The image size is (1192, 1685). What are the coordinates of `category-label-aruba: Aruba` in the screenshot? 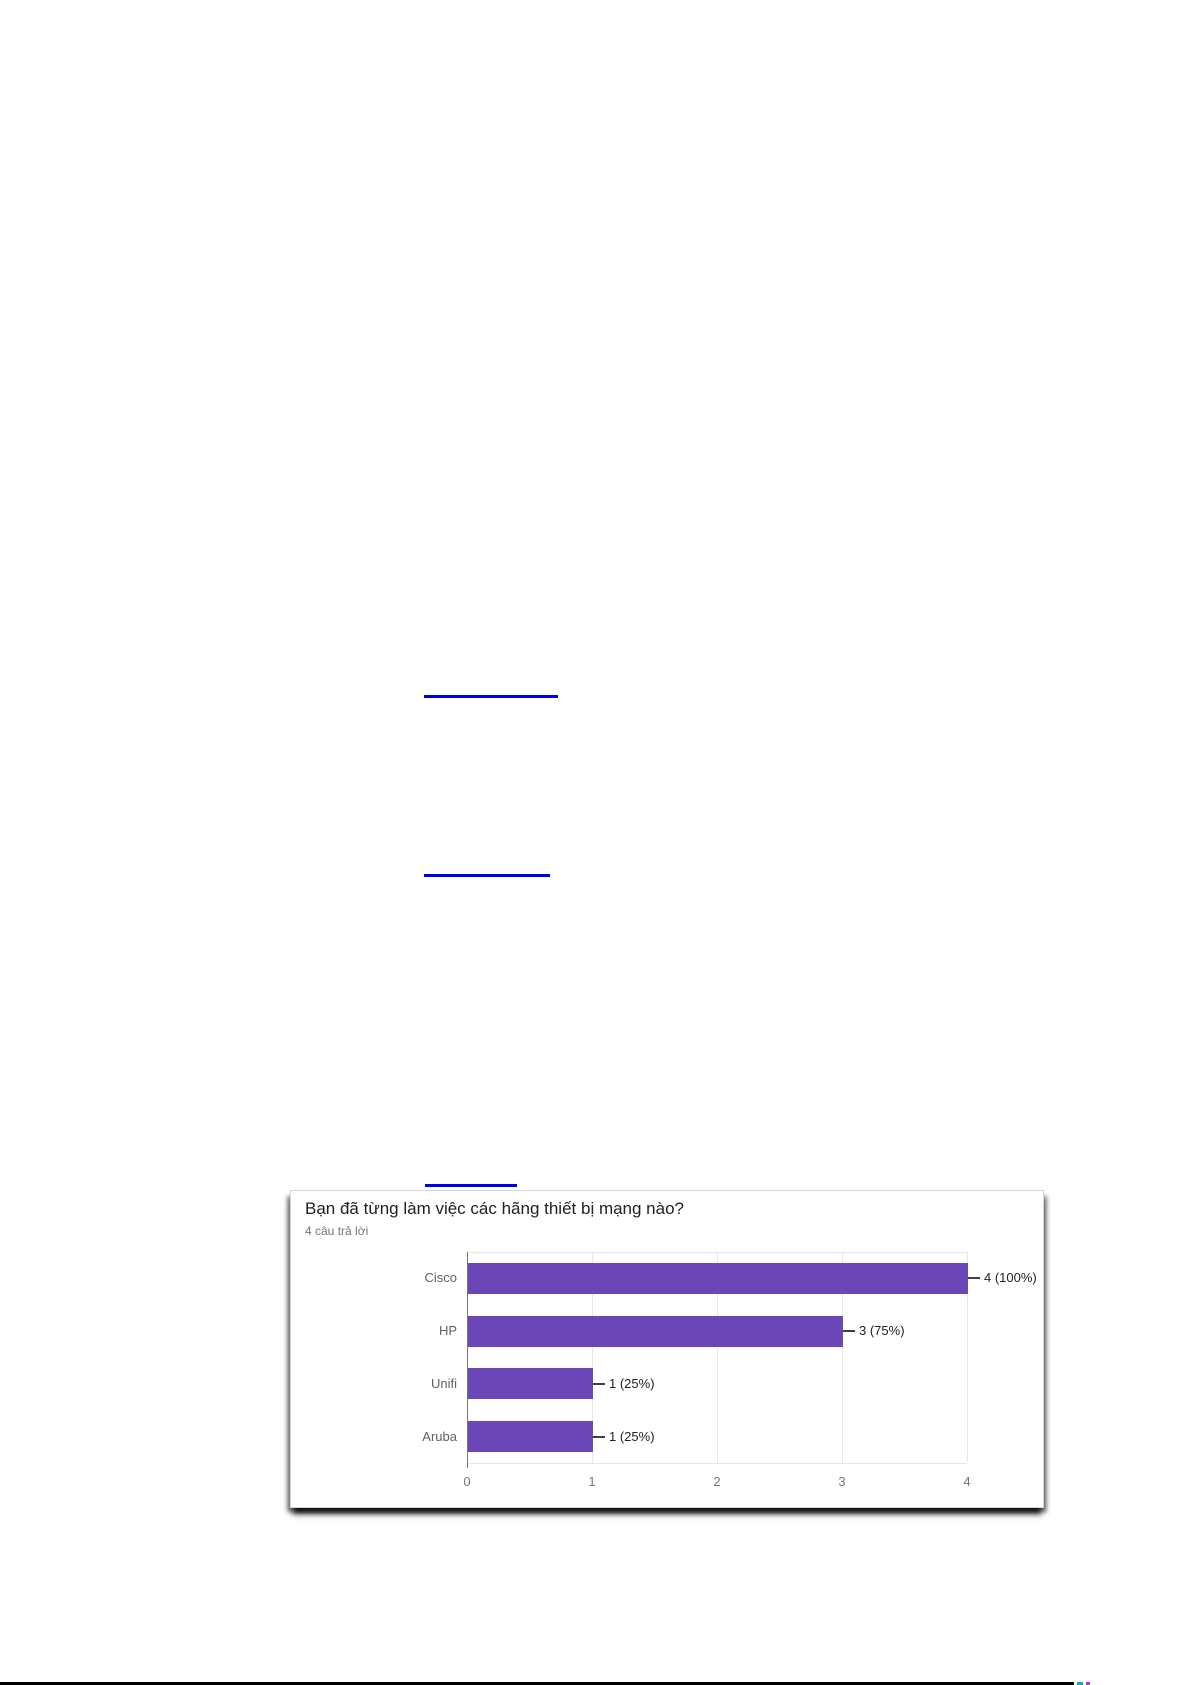 It's located at (439, 1436).